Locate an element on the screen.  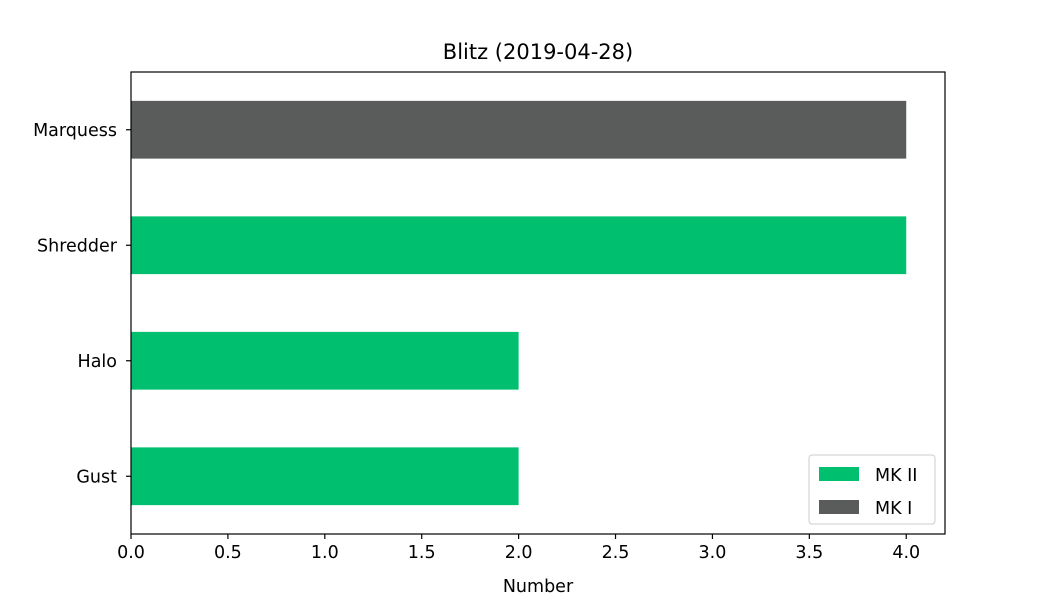
y-tick-label-halo: Halo is located at coordinates (97, 362).